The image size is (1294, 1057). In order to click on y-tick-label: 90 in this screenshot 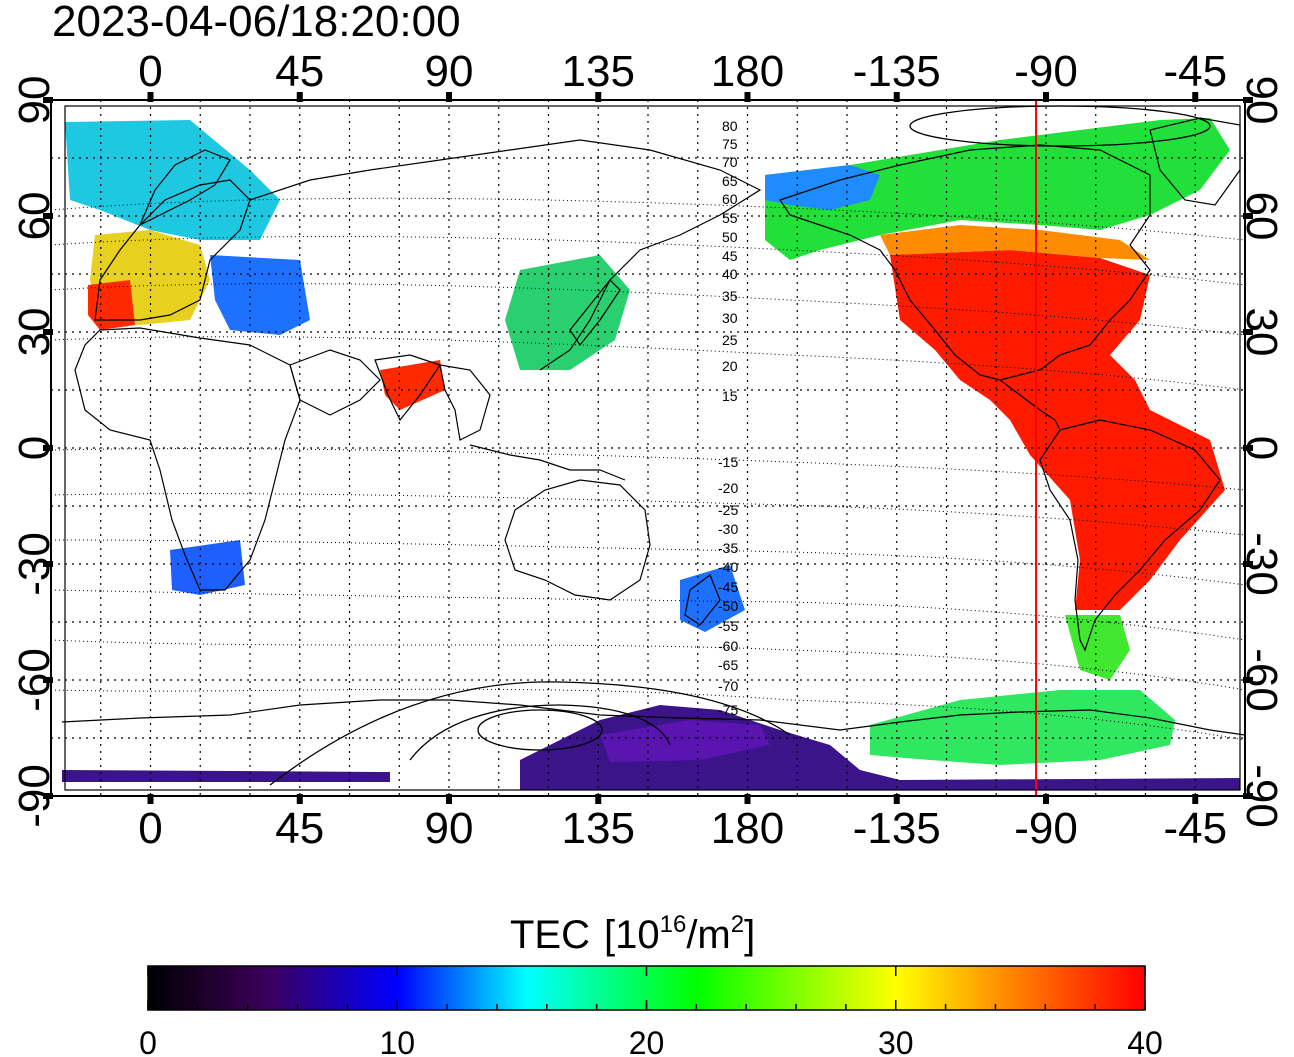, I will do `click(34, 100)`.